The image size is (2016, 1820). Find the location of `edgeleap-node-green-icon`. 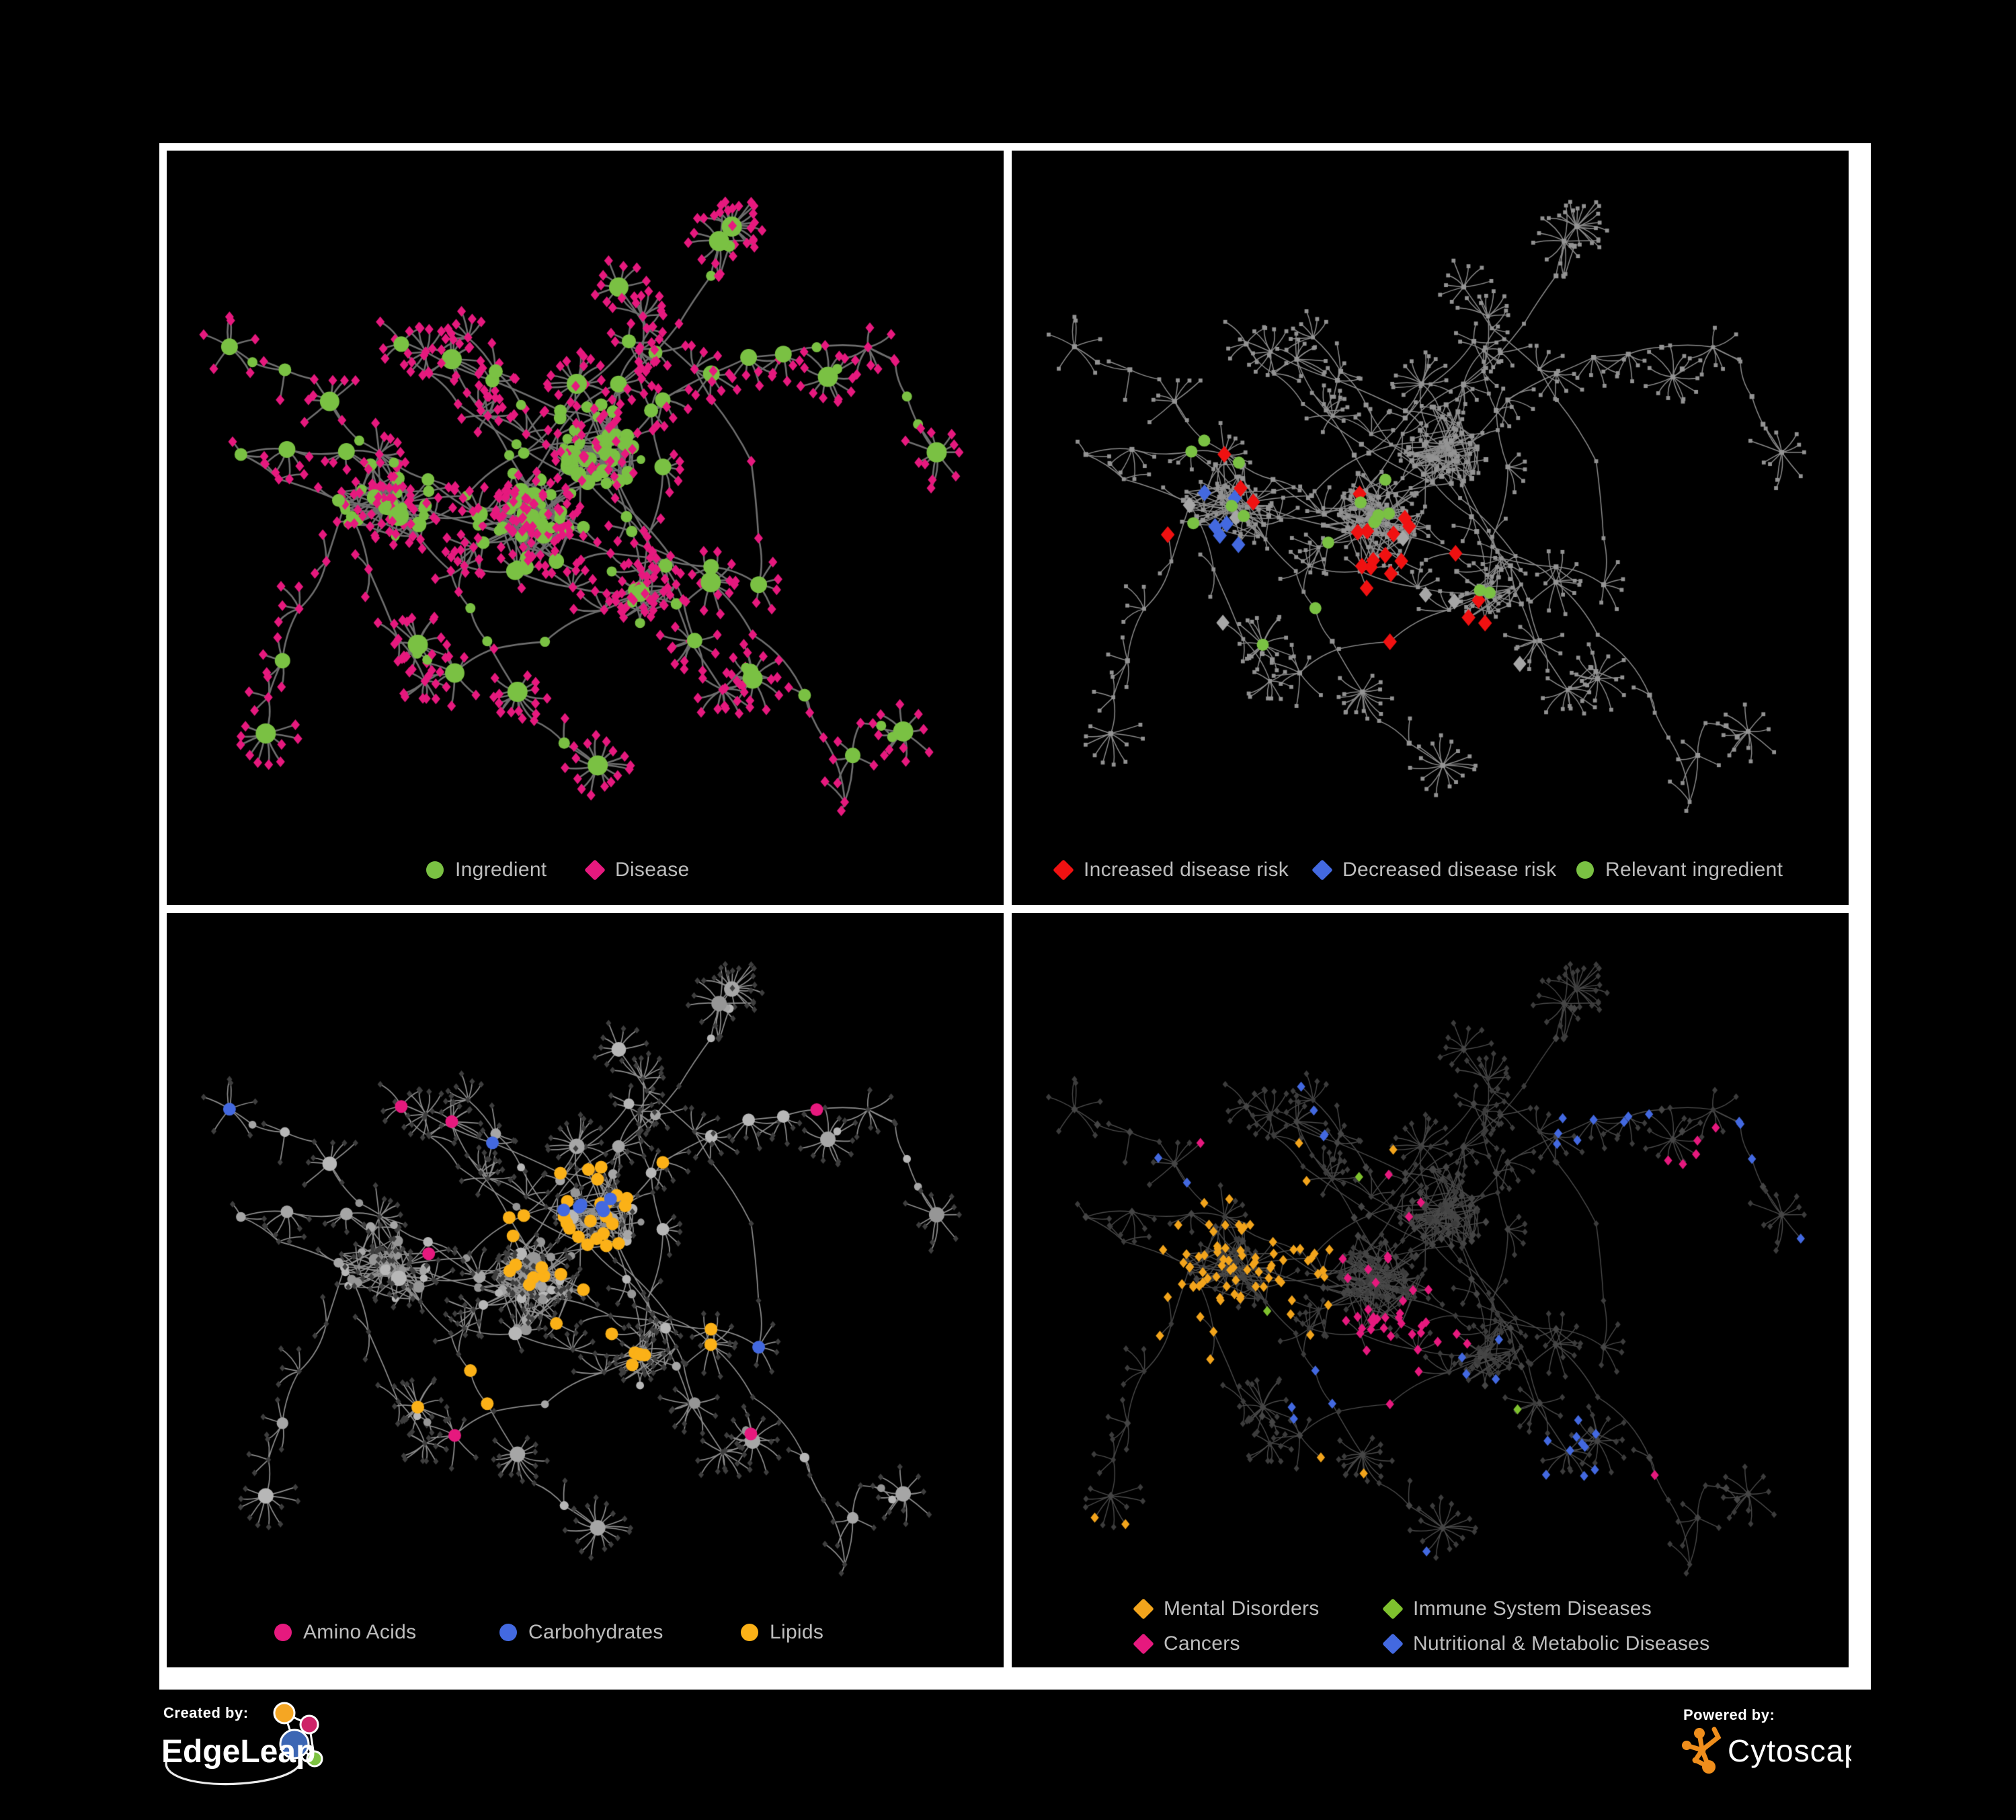

edgeleap-node-green-icon is located at coordinates (314, 1759).